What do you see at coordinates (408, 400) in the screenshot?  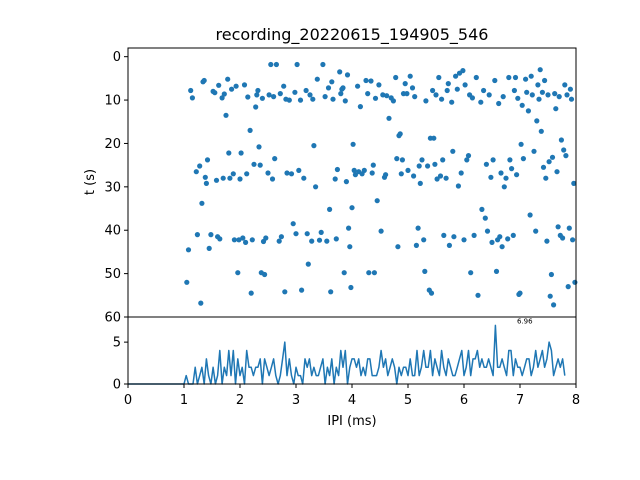 I see `histogram-x-tick-label: 5` at bounding box center [408, 400].